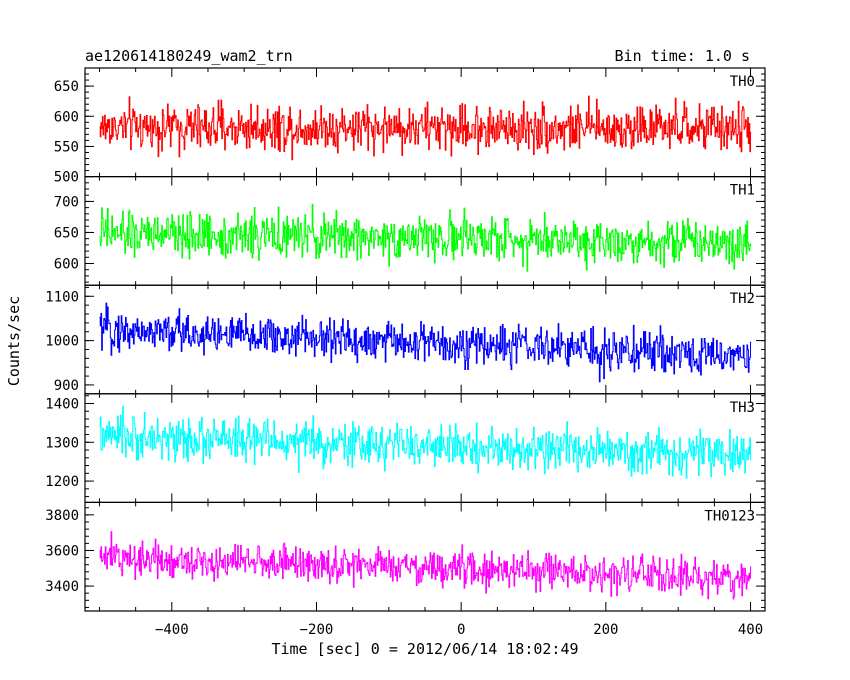 The width and height of the screenshot is (850, 680). What do you see at coordinates (62, 551) in the screenshot?
I see `y-tick-label: 3600` at bounding box center [62, 551].